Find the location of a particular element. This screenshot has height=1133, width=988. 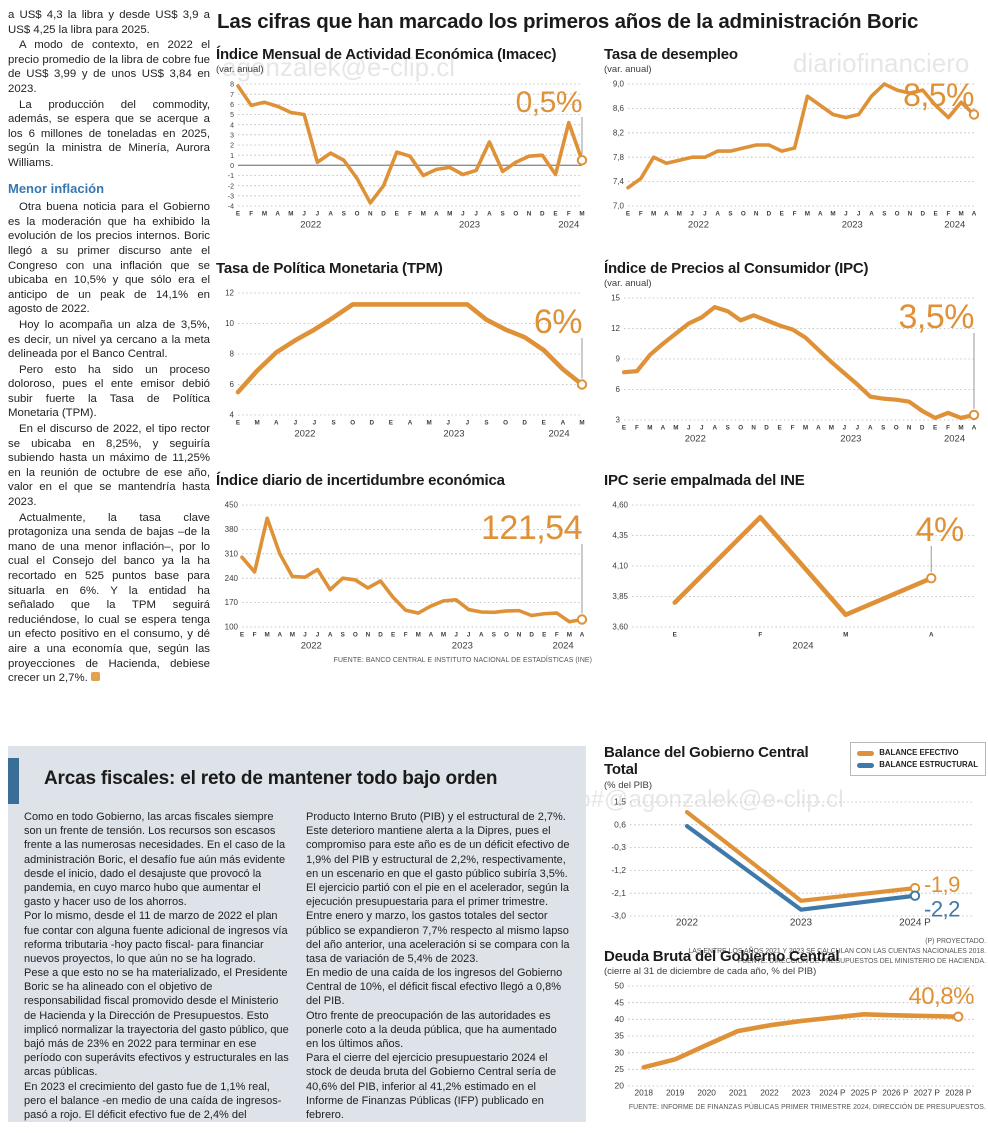

chart-title: IPC serie empalmada del INE is located at coordinates (704, 480).